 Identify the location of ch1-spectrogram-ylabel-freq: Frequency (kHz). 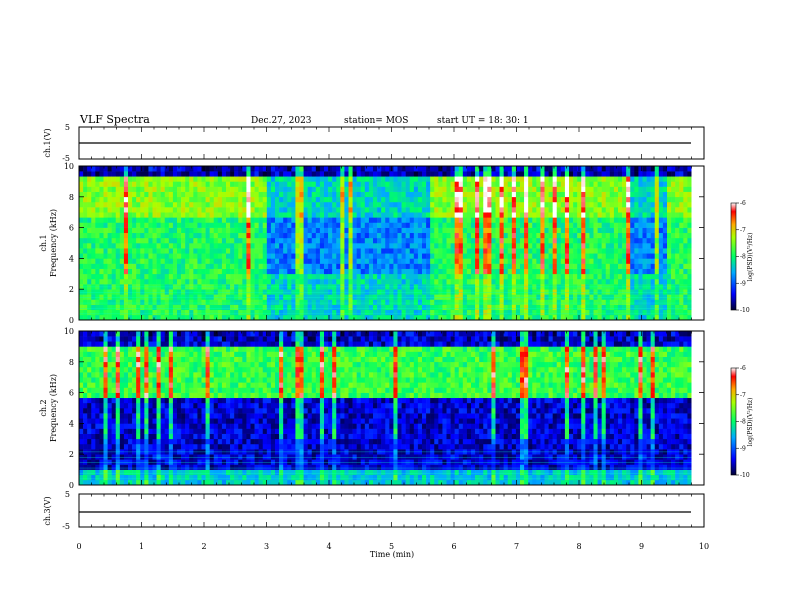
(53, 243).